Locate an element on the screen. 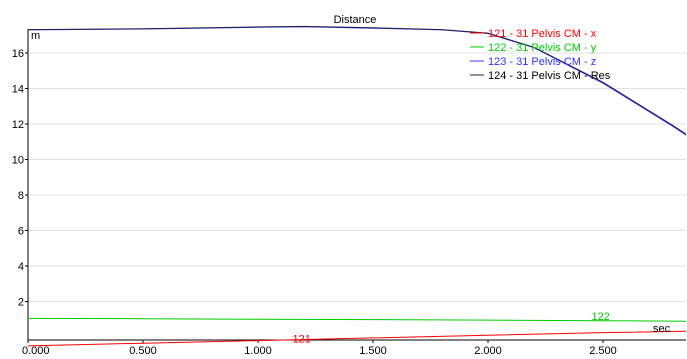  x-tick-label: 1.500 is located at coordinates (373, 351).